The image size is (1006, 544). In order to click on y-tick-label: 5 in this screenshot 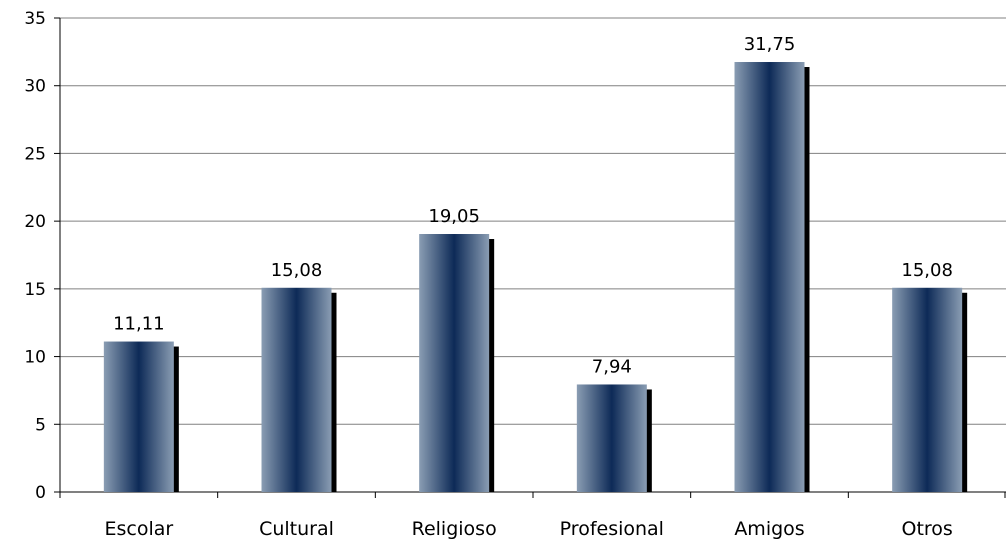, I will do `click(40, 425)`.